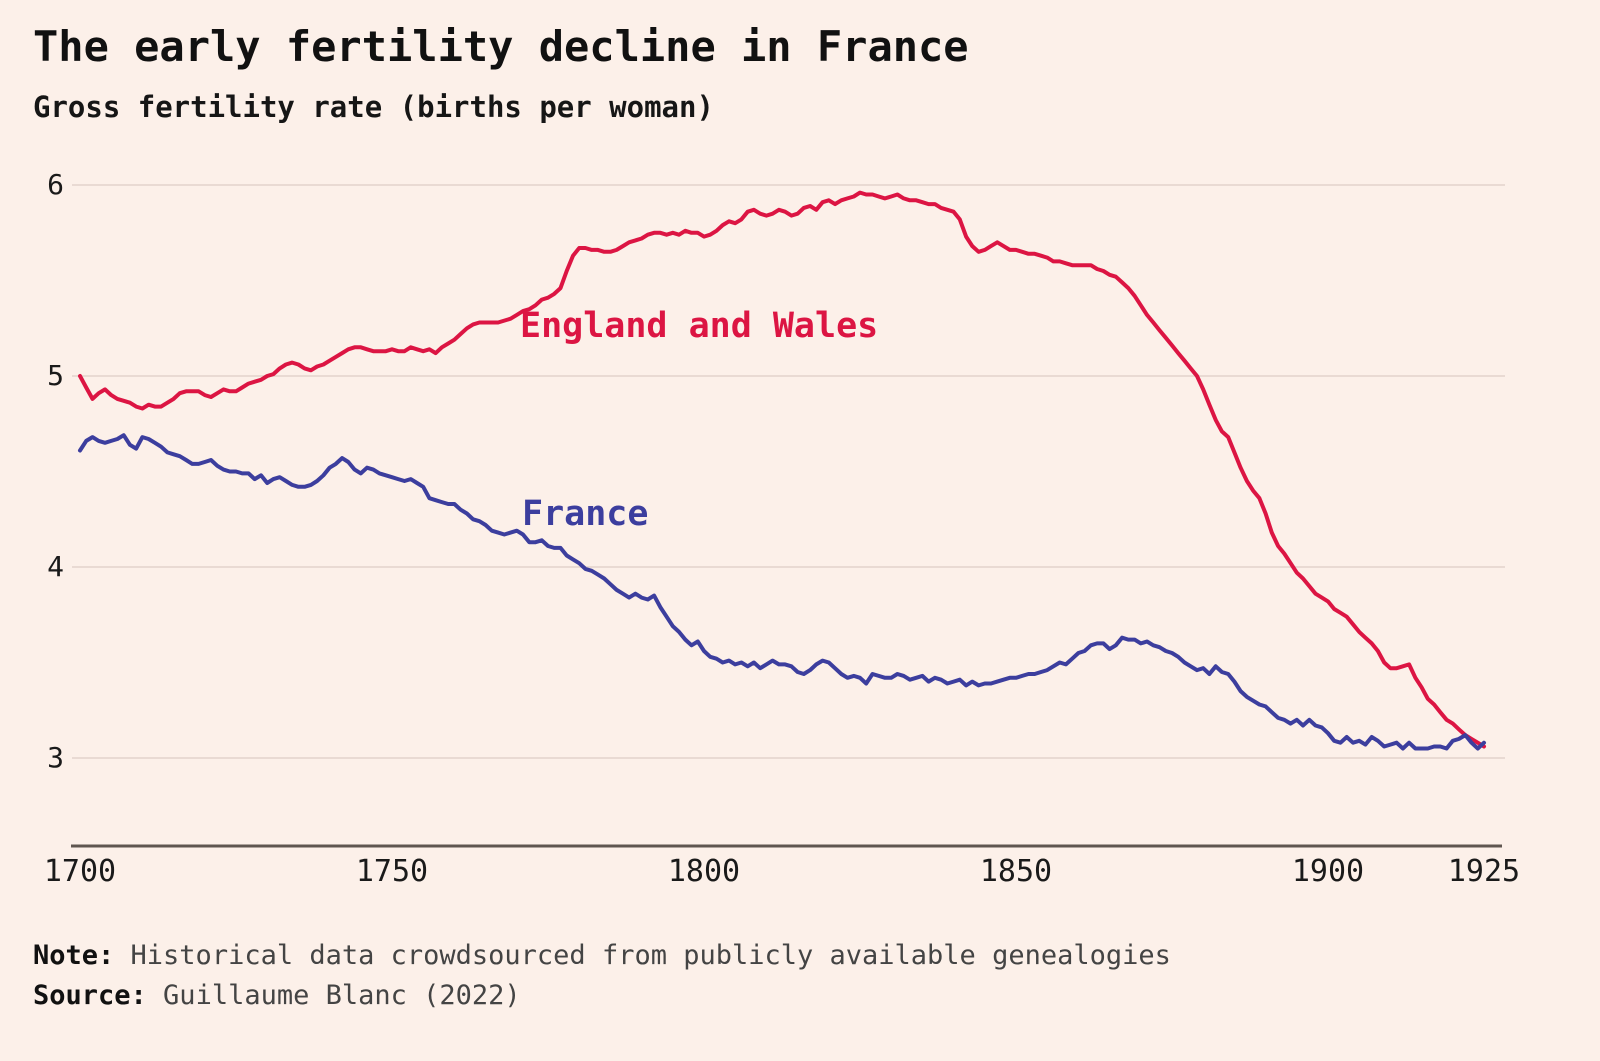 This screenshot has height=1061, width=1600. What do you see at coordinates (55, 566) in the screenshot?
I see `y-tick-label-4: 4` at bounding box center [55, 566].